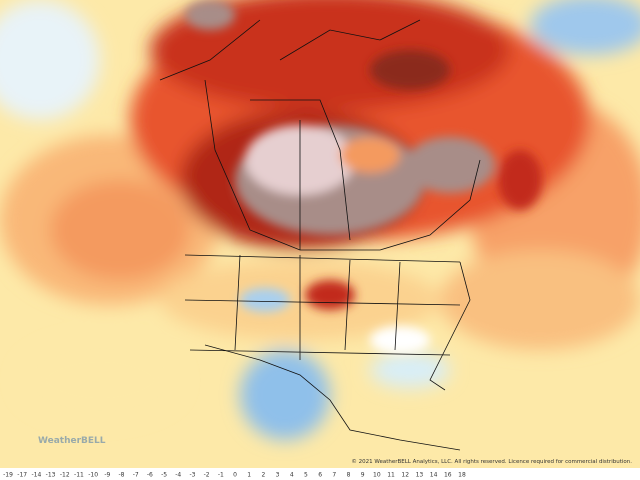 This screenshot has height=480, width=640. What do you see at coordinates (136, 475) in the screenshot?
I see `colorbar-label: -7` at bounding box center [136, 475].